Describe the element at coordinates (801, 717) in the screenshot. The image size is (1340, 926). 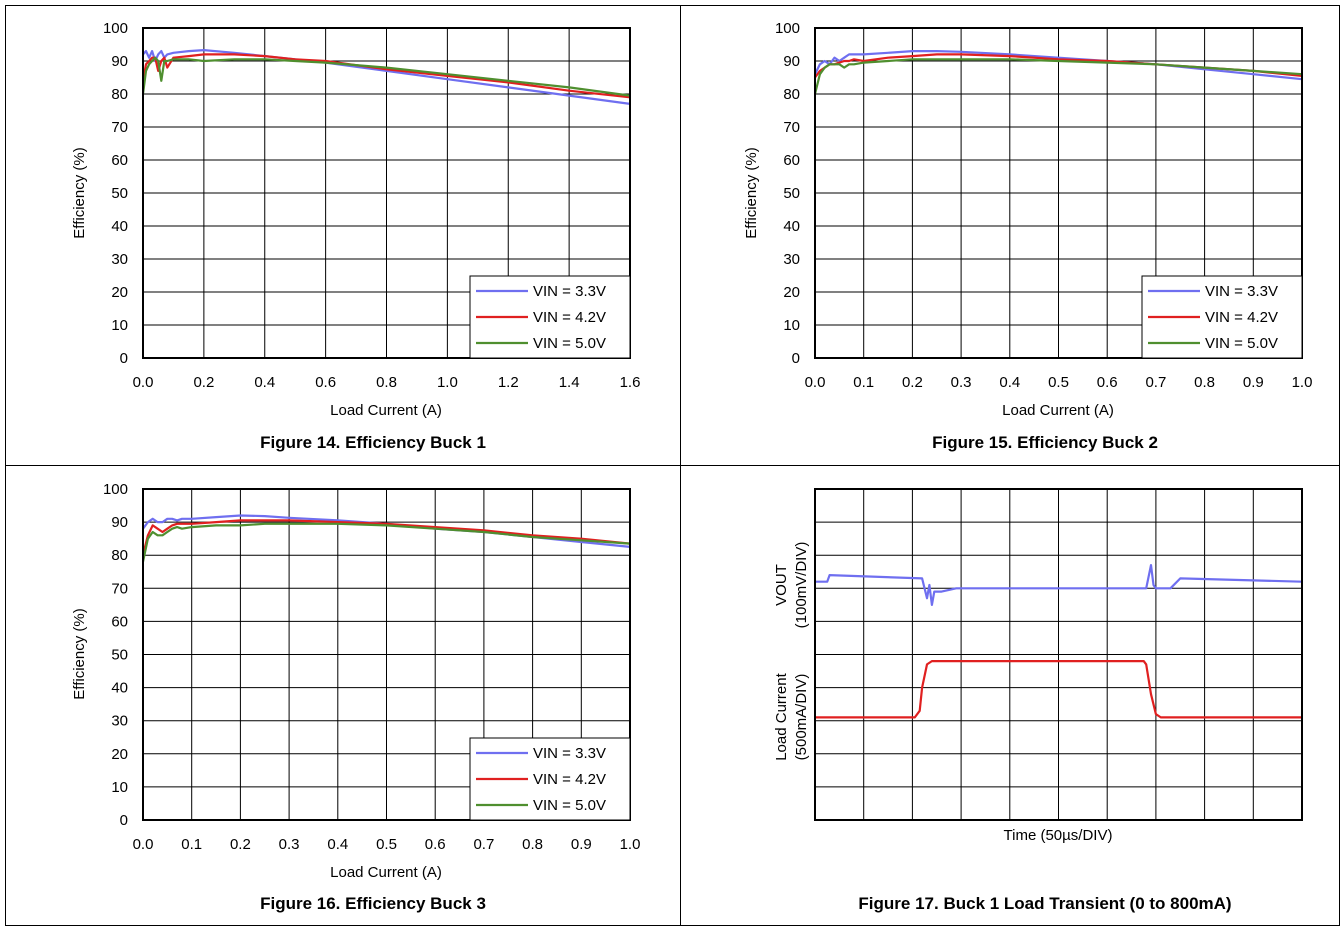
I see `current-axis-scale: (500mA/DIV)` at that location.